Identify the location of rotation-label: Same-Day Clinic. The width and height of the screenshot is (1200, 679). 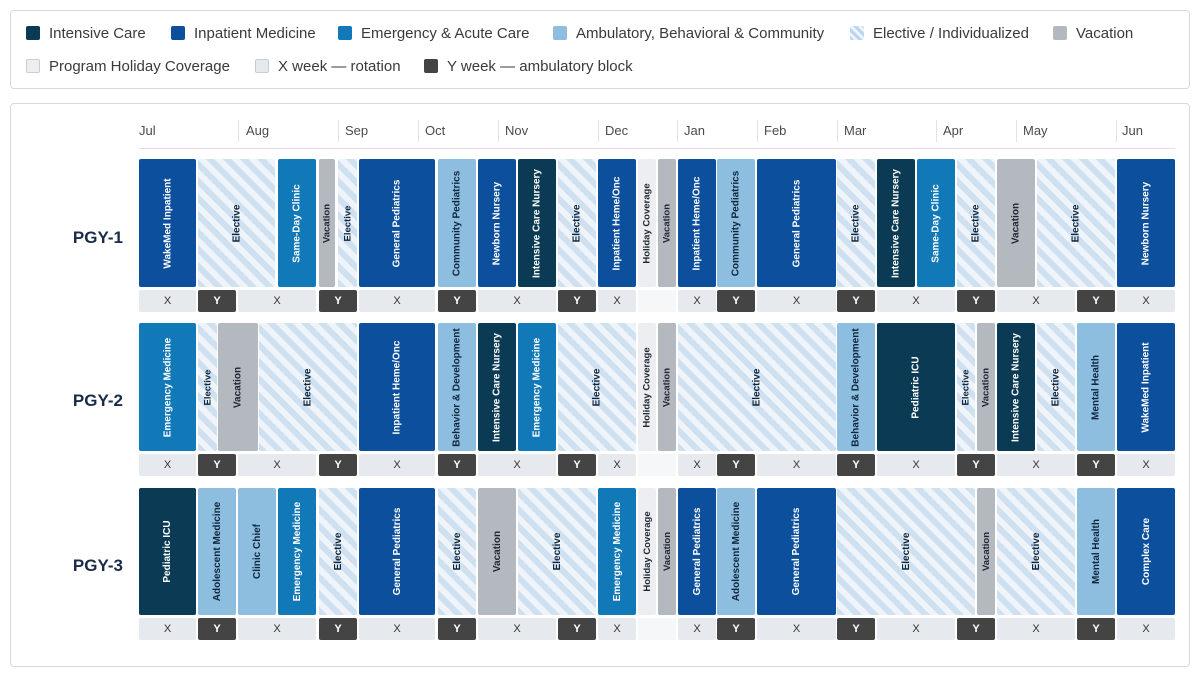
(936, 223).